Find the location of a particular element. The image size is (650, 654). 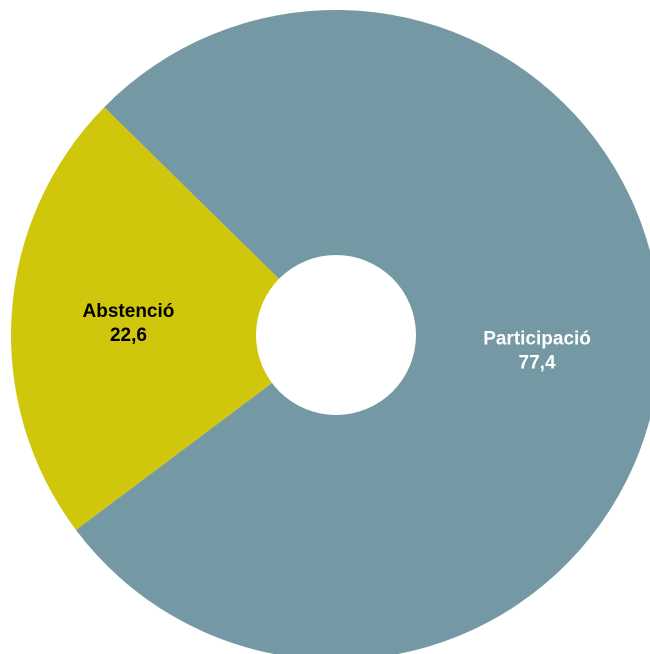

slice-label: Abstenció is located at coordinates (129, 311).